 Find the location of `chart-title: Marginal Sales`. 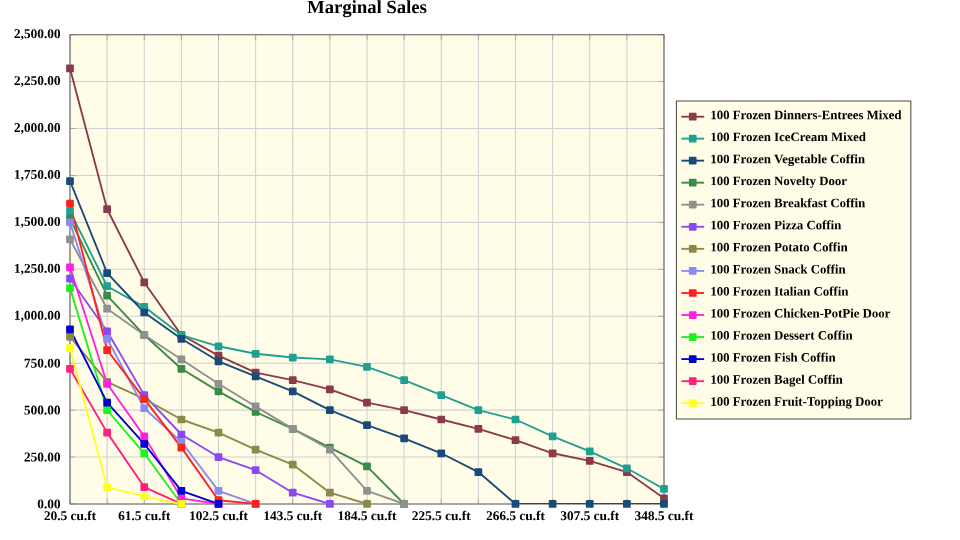

chart-title: Marginal Sales is located at coordinates (367, 9).